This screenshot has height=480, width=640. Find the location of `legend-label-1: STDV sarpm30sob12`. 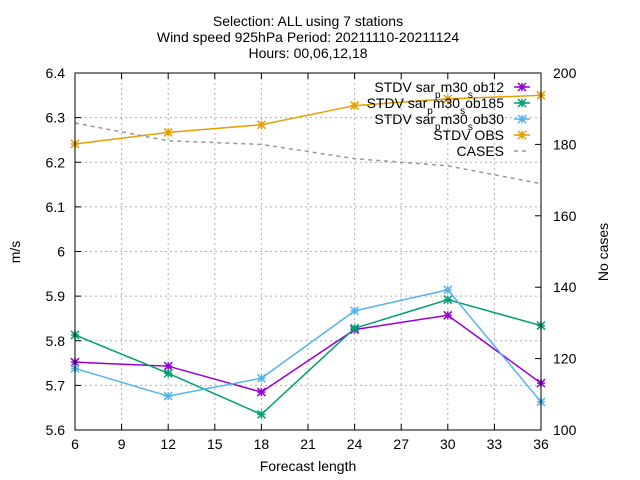

legend-label-1: STDV sarpm30sob12 is located at coordinates (439, 90).